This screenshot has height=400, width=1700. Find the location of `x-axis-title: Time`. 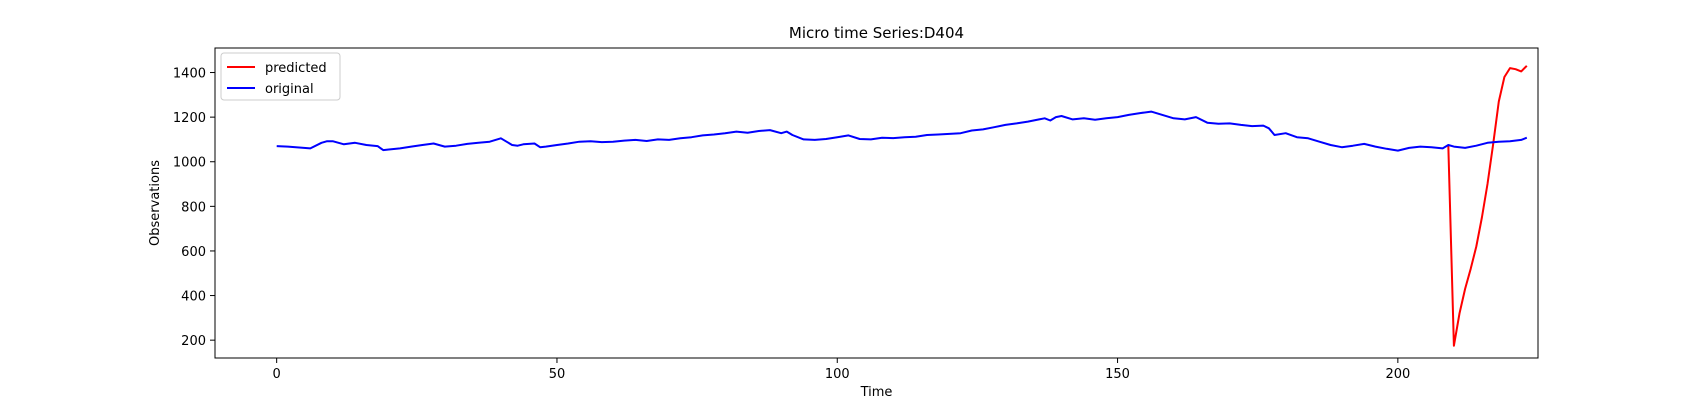

x-axis-title: Time is located at coordinates (876, 392).